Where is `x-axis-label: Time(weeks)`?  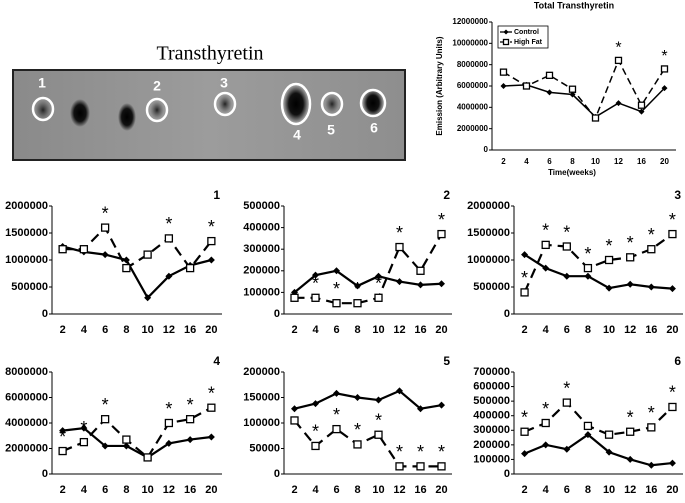
x-axis-label: Time(weeks) is located at coordinates (572, 172).